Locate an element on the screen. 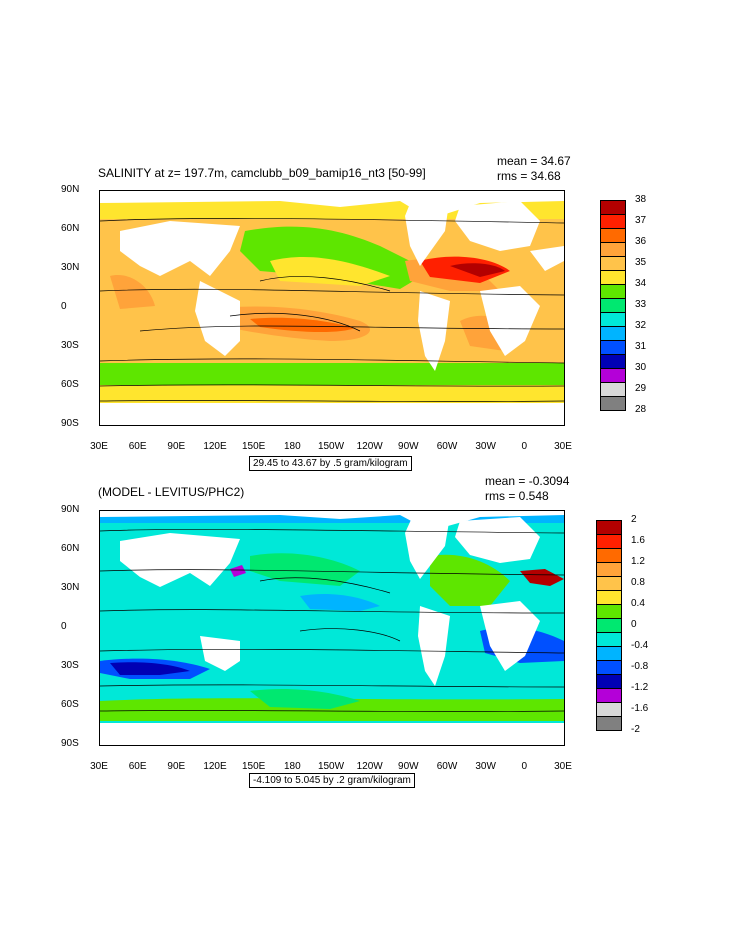 Image resolution: width=733 pixels, height=945 pixels. contour-caption: -4.109 to 5.045 by .2 gram/kilogram is located at coordinates (332, 780).